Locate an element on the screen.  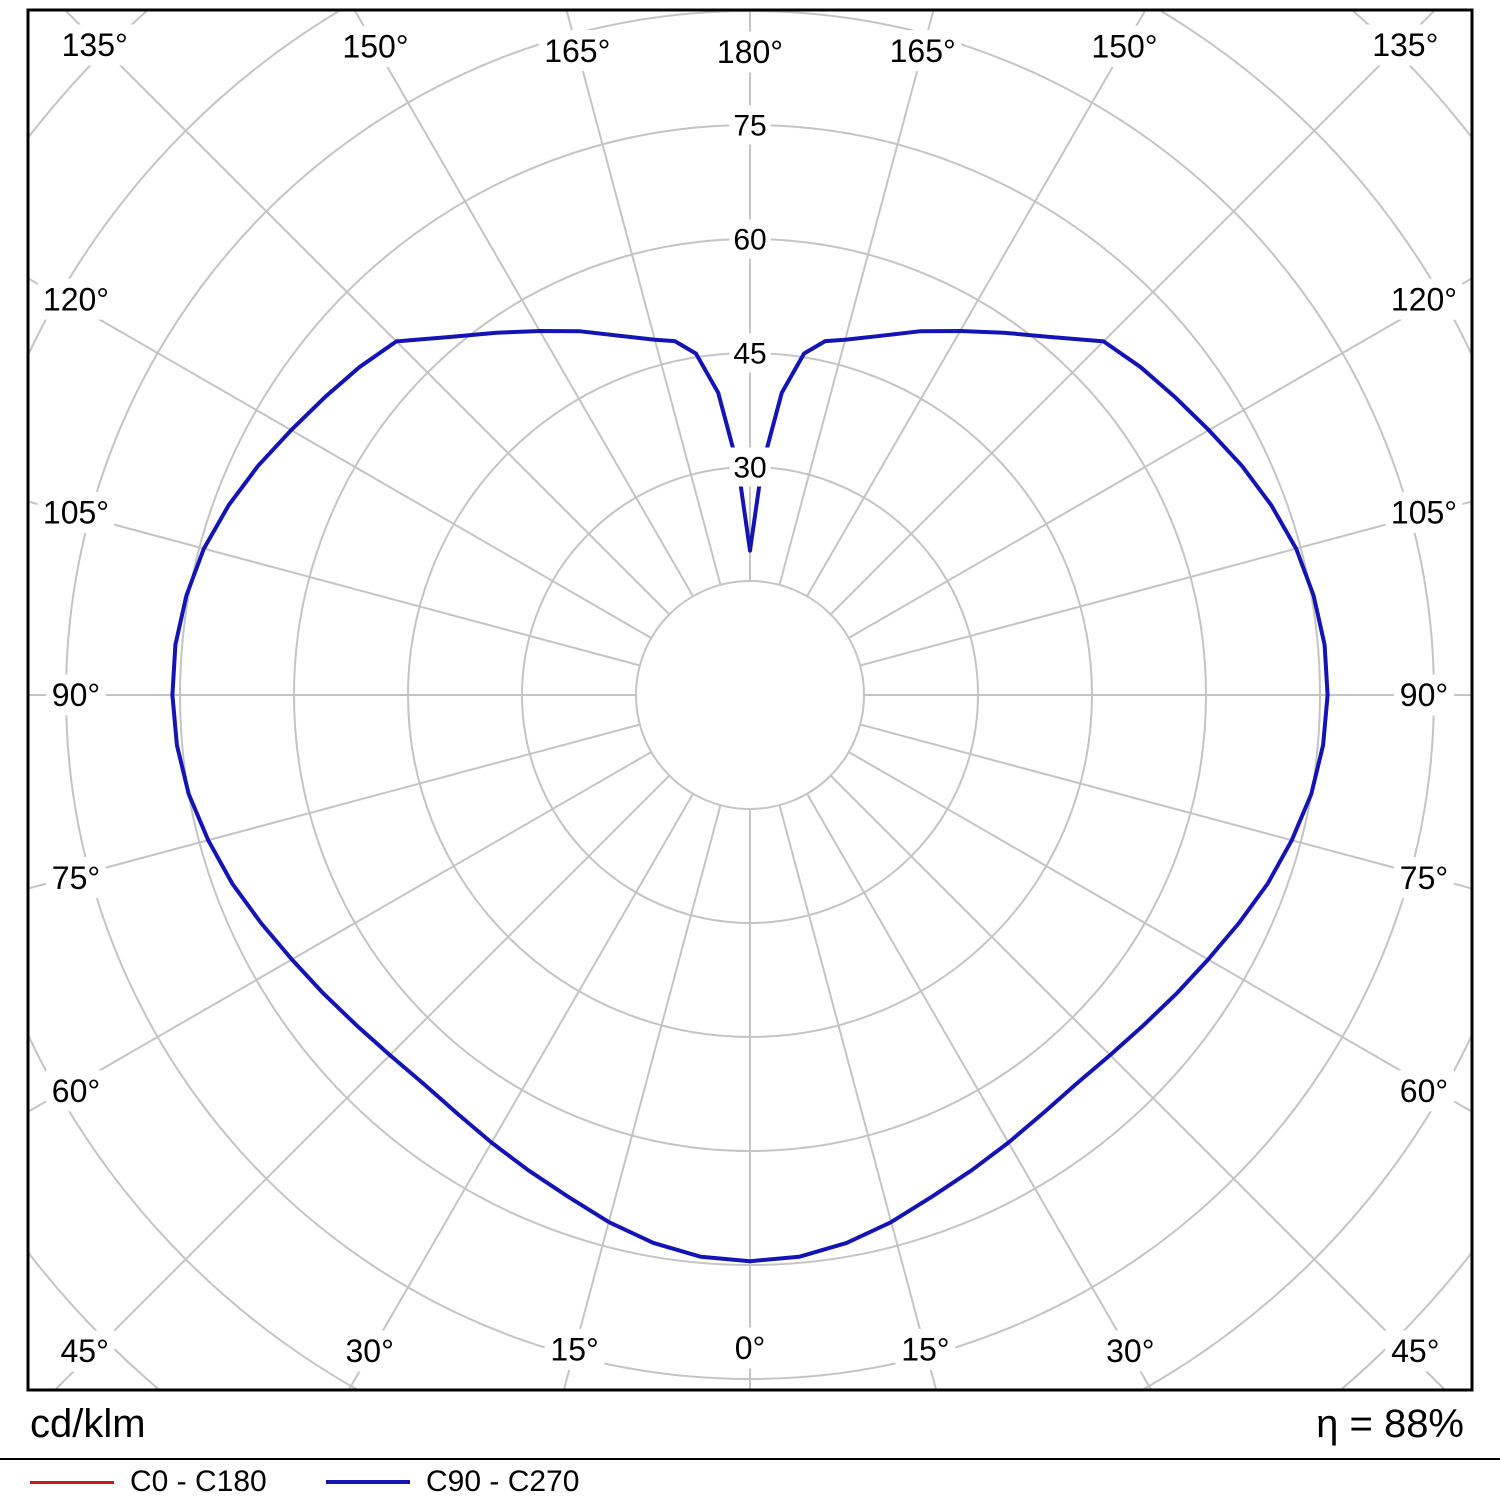
angle-label-15-right-bg is located at coordinates (925, 1349).